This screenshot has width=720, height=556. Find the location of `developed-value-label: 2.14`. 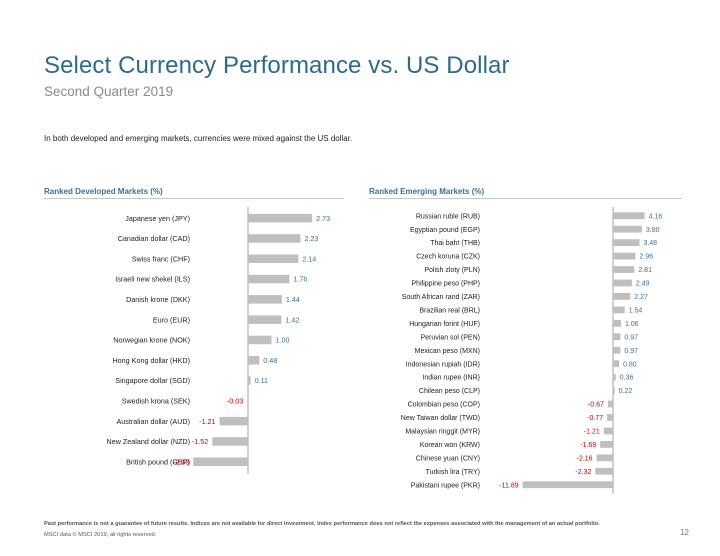

developed-value-label: 2.14 is located at coordinates (309, 258).